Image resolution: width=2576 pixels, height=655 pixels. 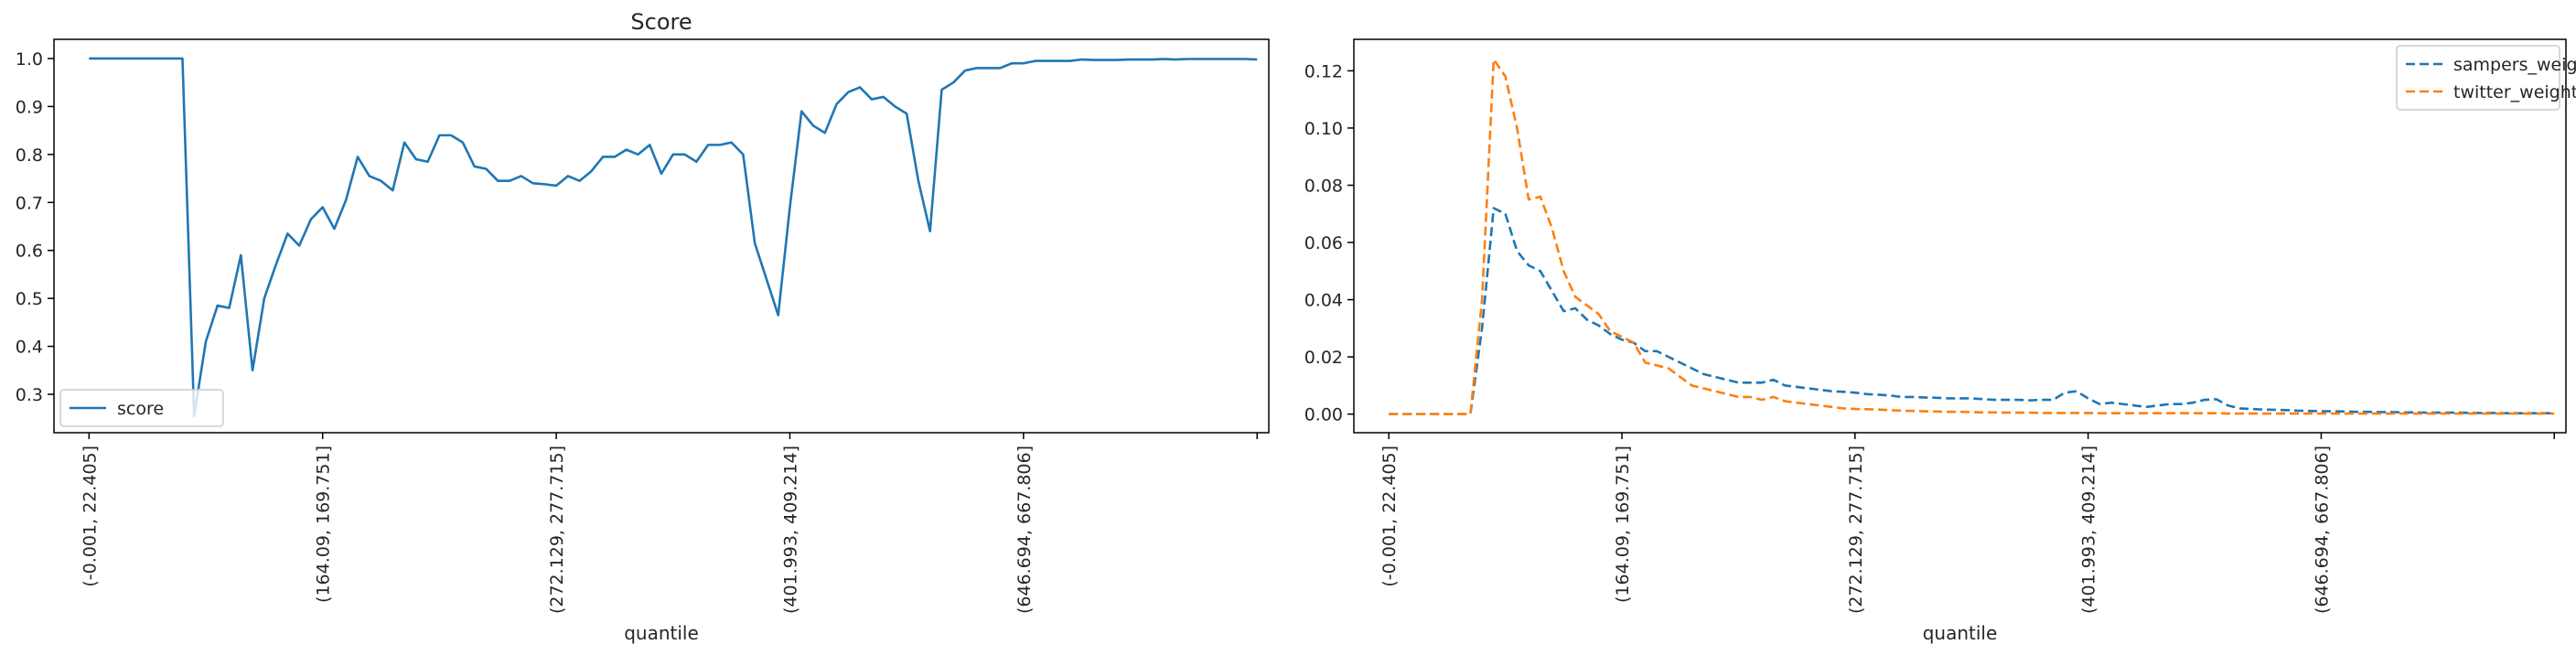 I want to click on y-tick-label: 0.3, so click(x=30, y=395).